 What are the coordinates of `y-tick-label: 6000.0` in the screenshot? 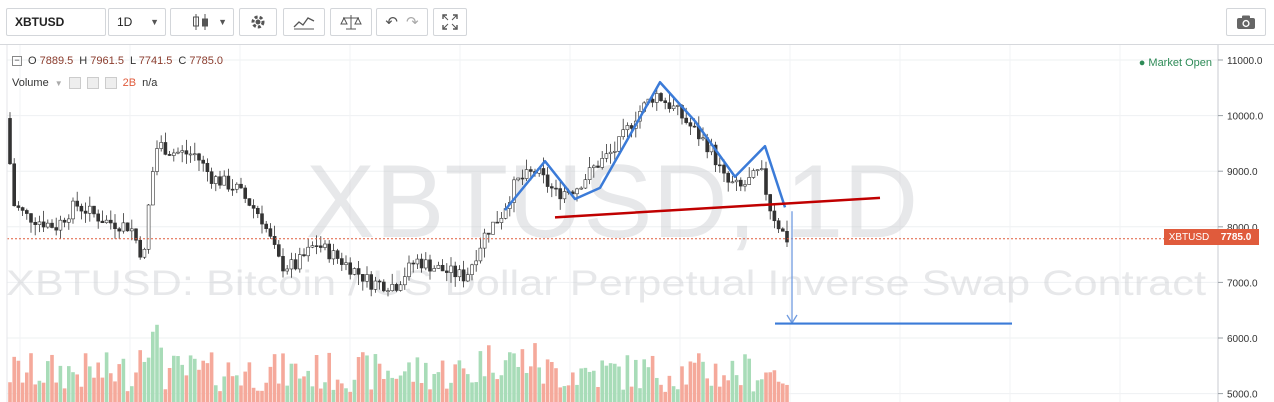 It's located at (1242, 339).